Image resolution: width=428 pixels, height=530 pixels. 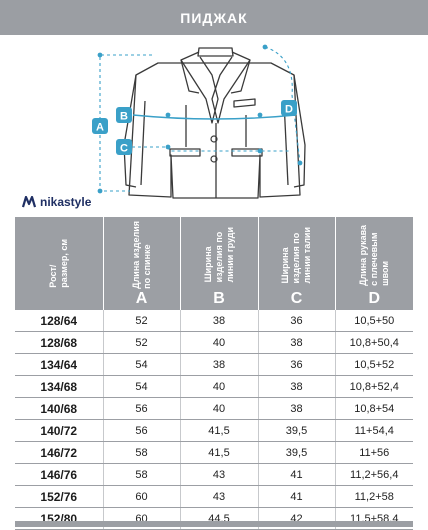 I want to click on table-row: 128/64 52 38 36 10,5+50, so click(x=214, y=321).